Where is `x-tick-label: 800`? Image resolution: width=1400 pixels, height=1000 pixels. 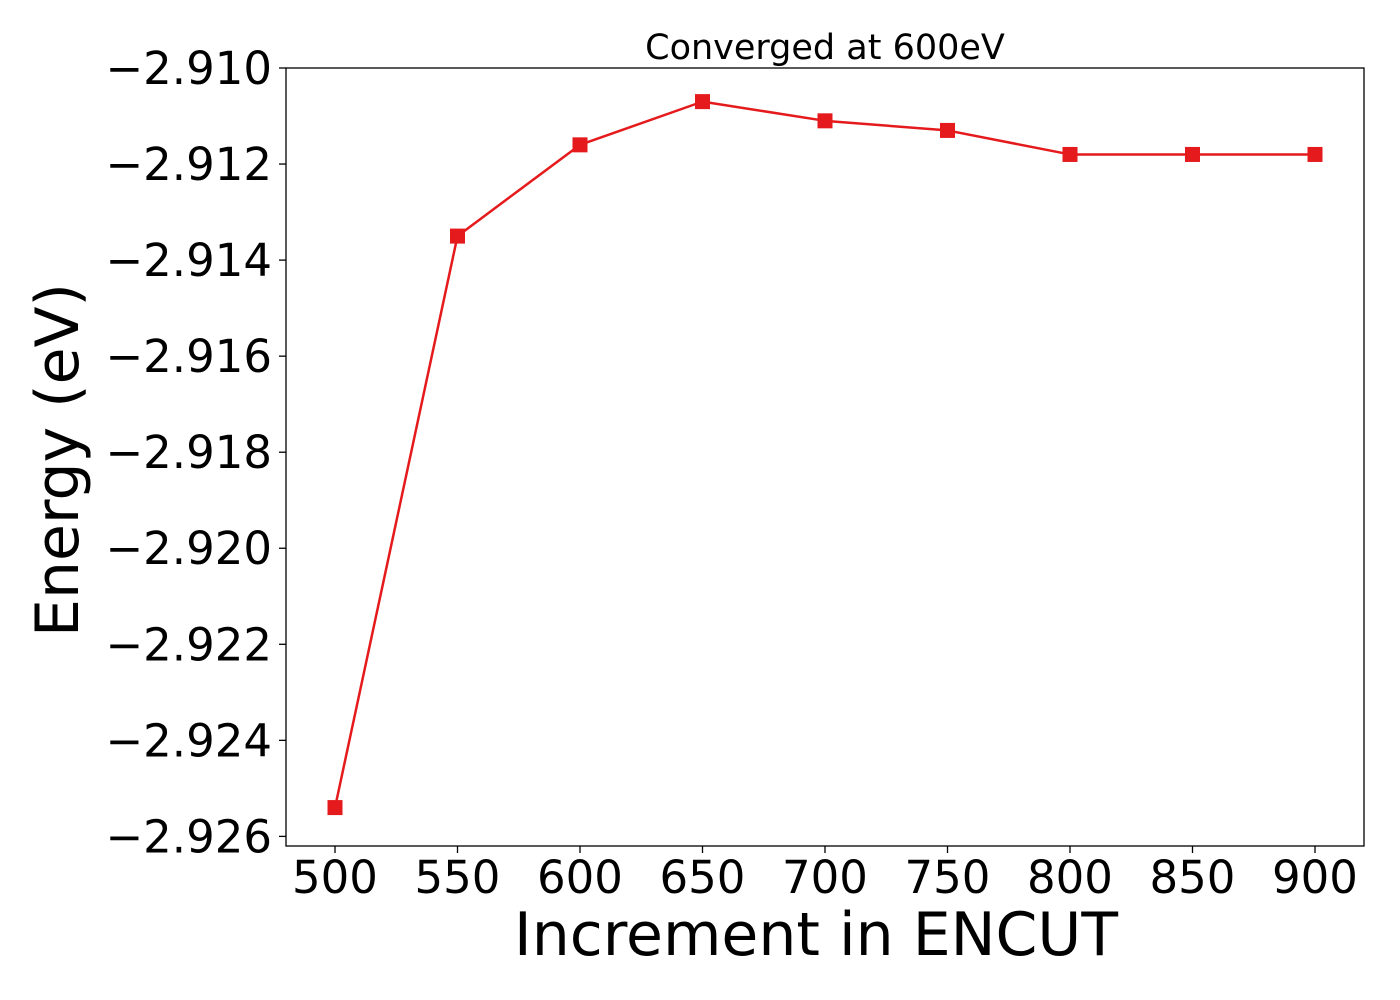
x-tick-label: 800 is located at coordinates (1070, 877).